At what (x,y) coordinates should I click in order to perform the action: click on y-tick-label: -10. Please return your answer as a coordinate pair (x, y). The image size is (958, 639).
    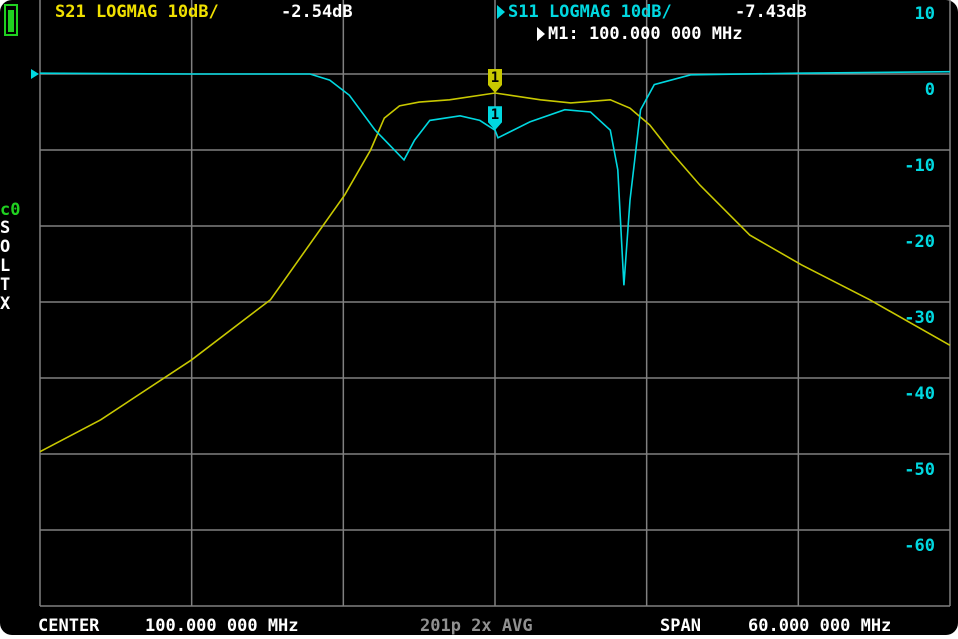
    Looking at the image, I should click on (919, 166).